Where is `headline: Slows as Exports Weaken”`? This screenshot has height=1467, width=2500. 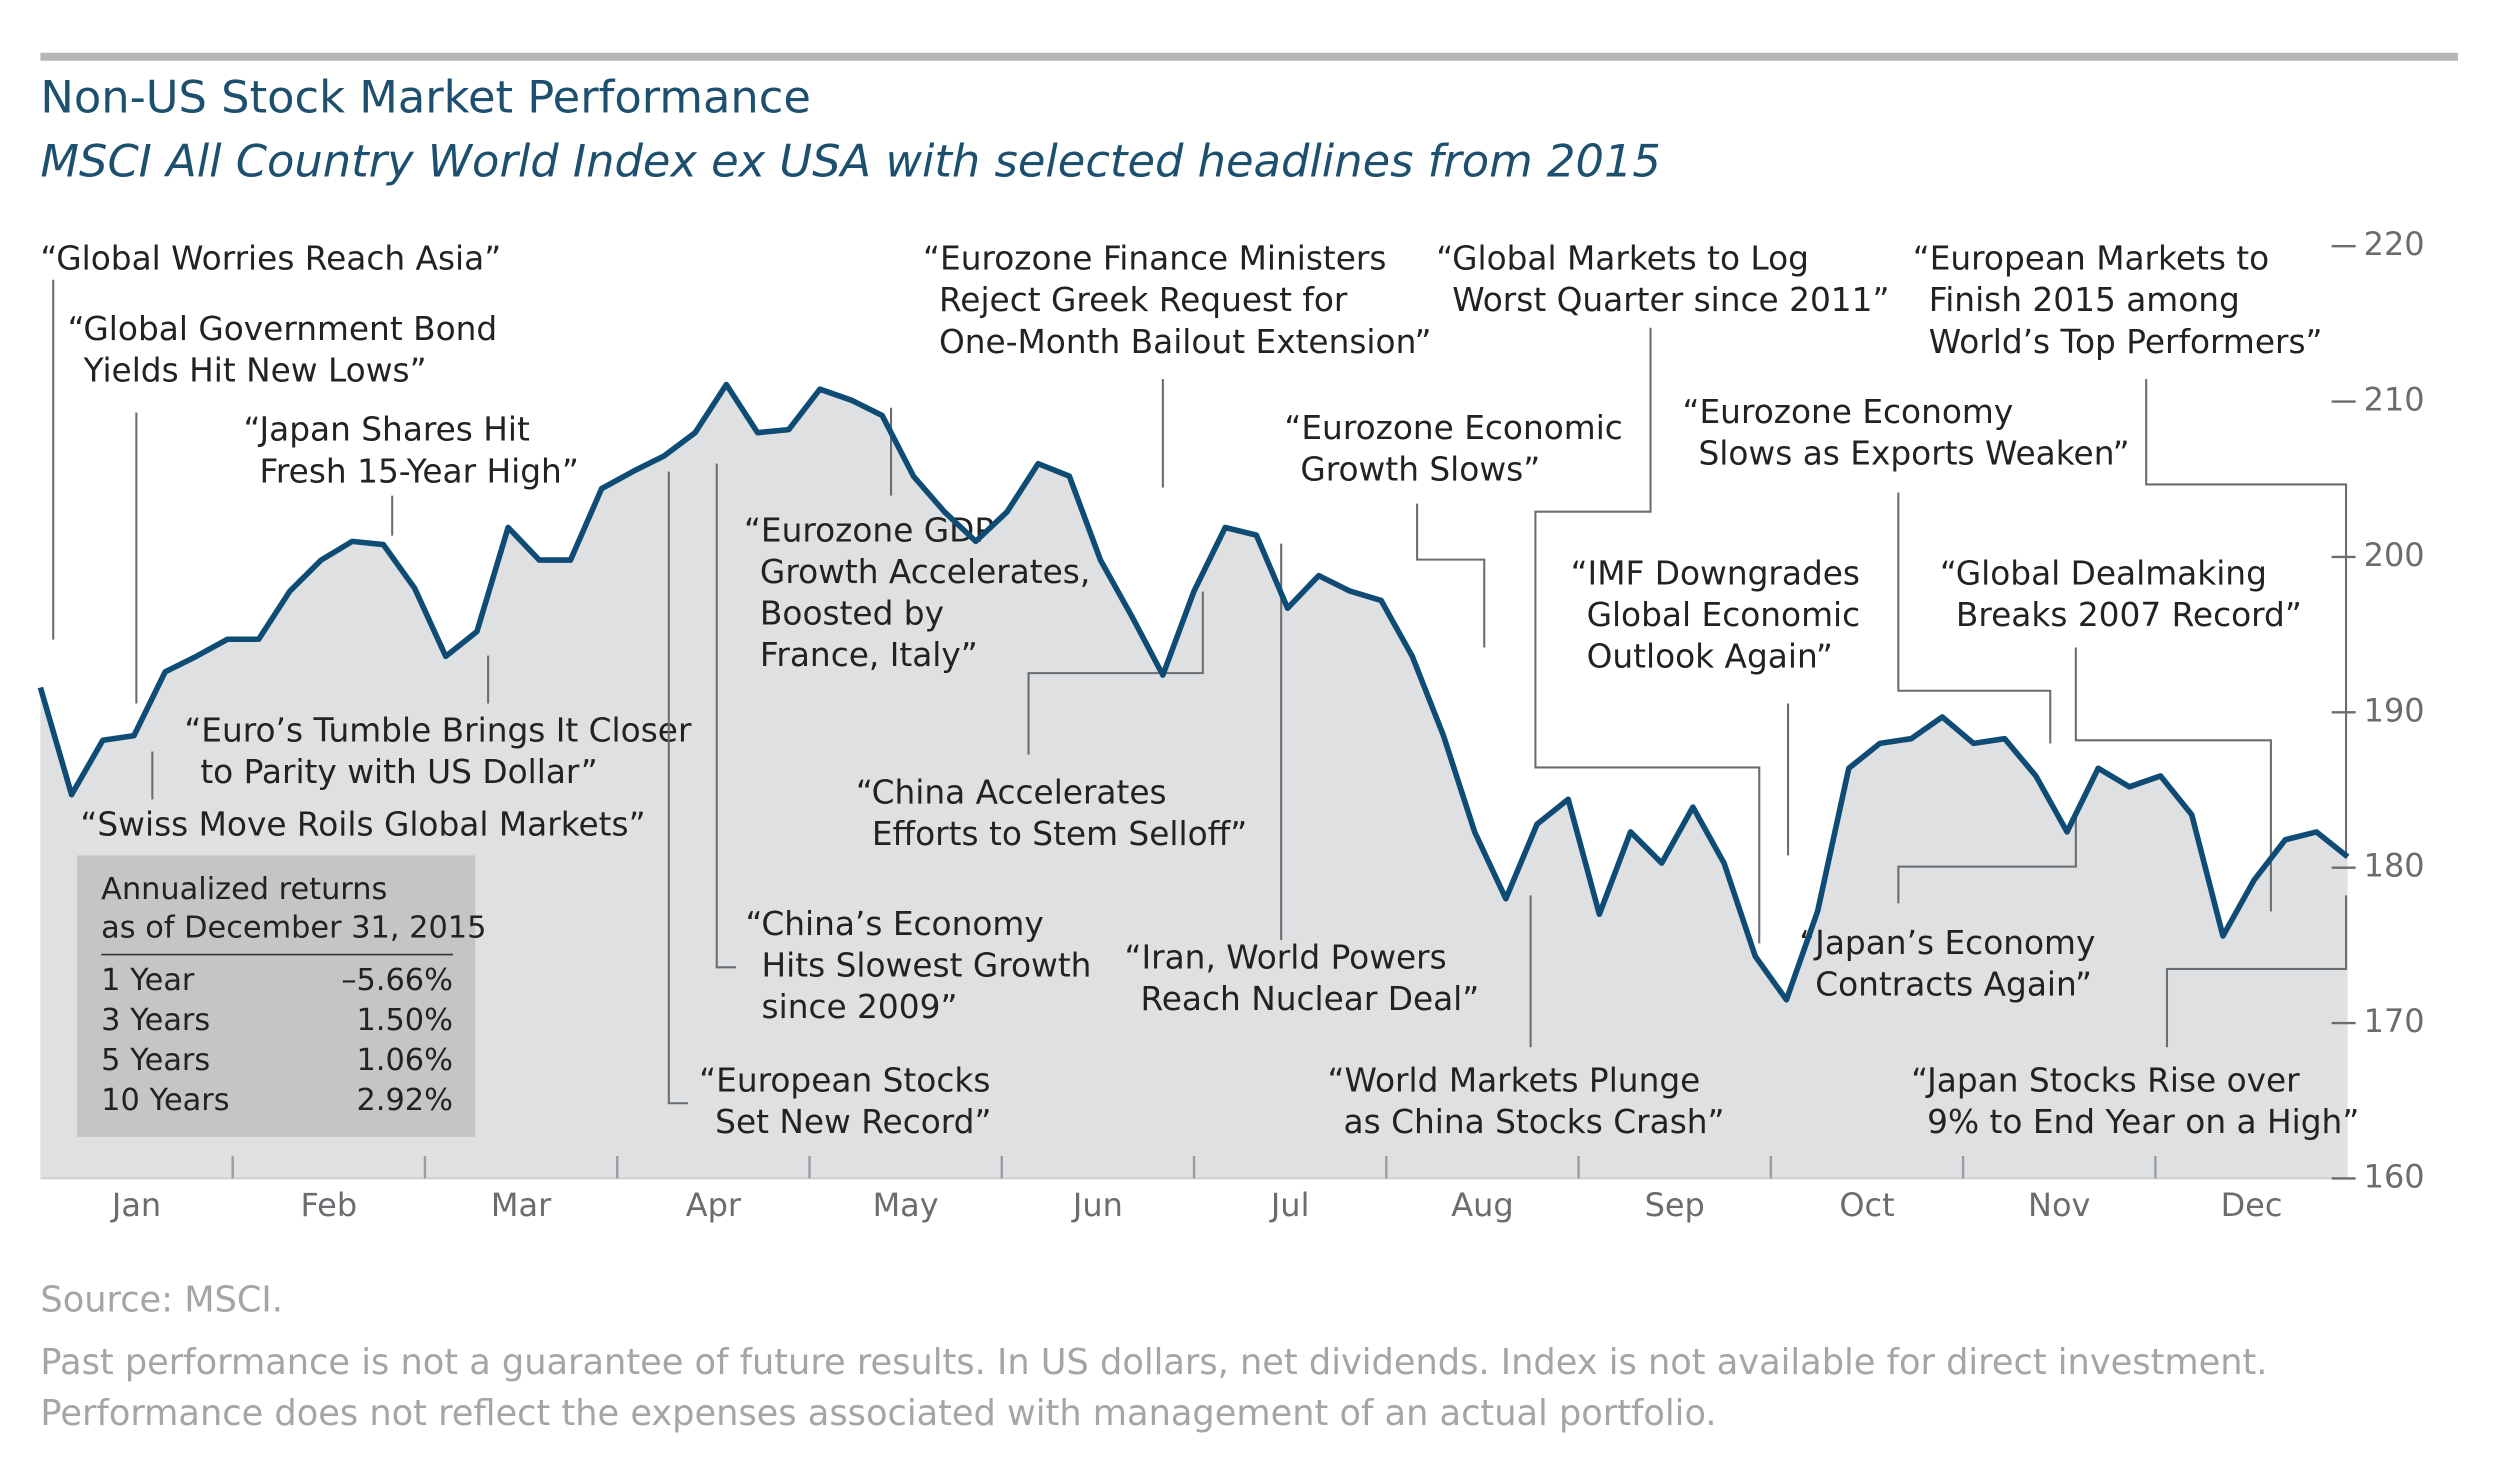 headline: Slows as Exports Weaken” is located at coordinates (1913, 454).